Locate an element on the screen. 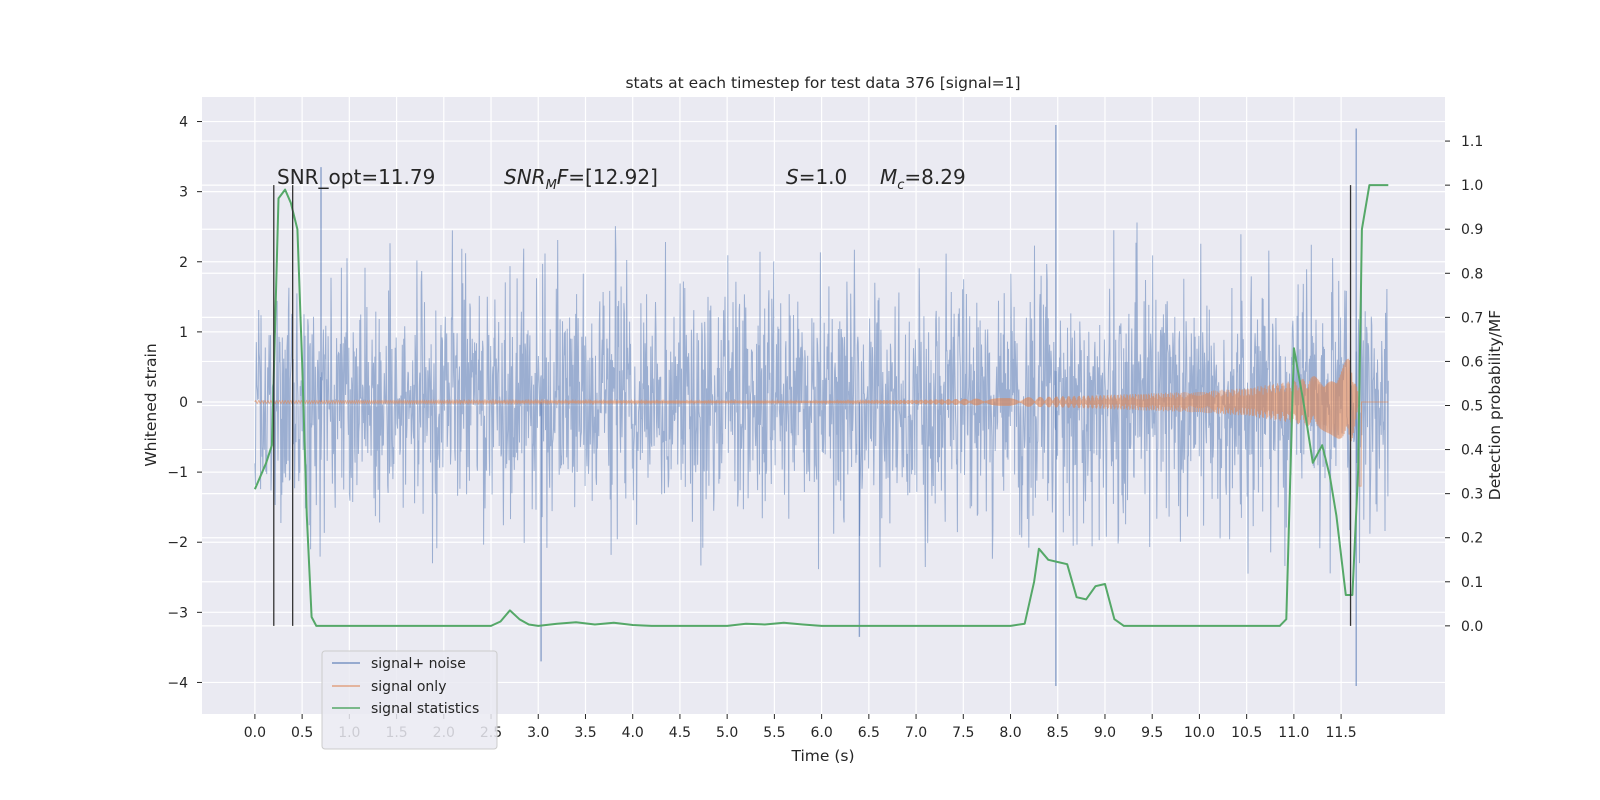 The height and width of the screenshot is (800, 1600). x-tick-label: 6.5 is located at coordinates (869, 733).